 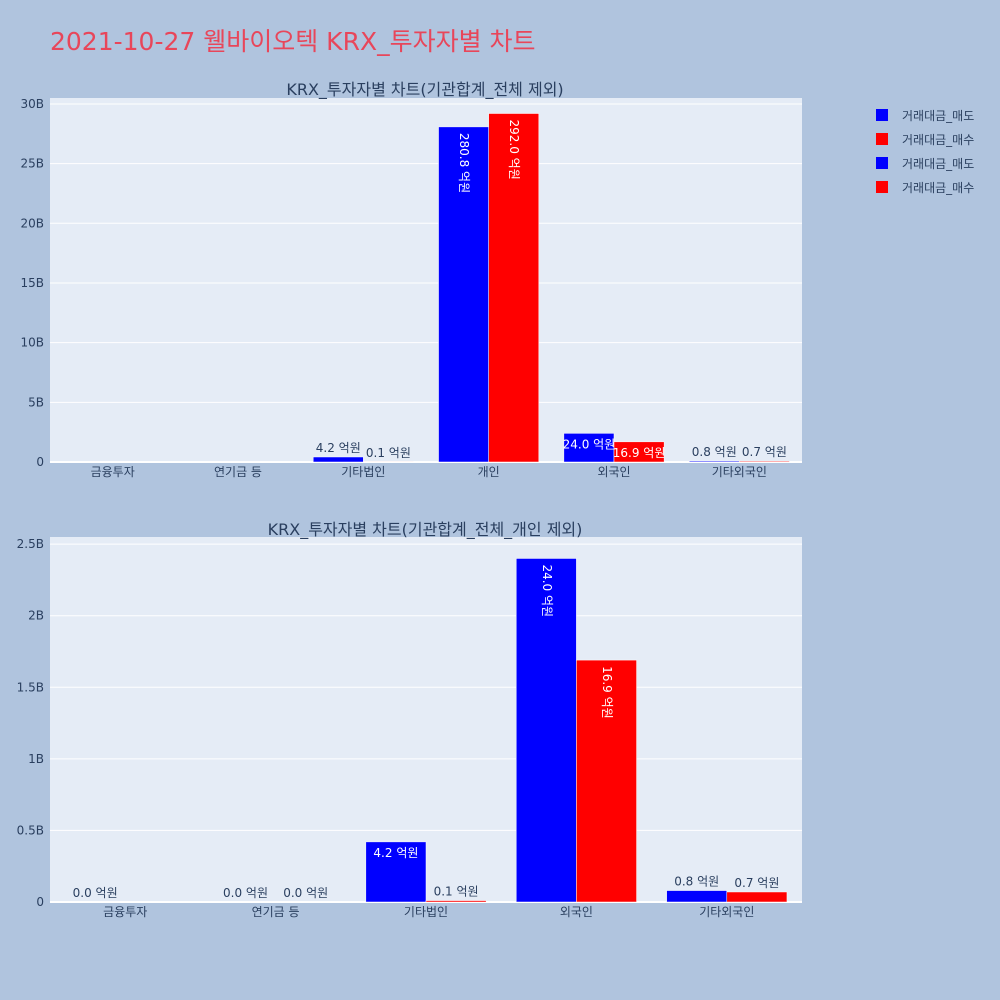 What do you see at coordinates (424, 90) in the screenshot?
I see `chart-title-1: KRX_투자자별 차트(기관합계_전체 제외)` at bounding box center [424, 90].